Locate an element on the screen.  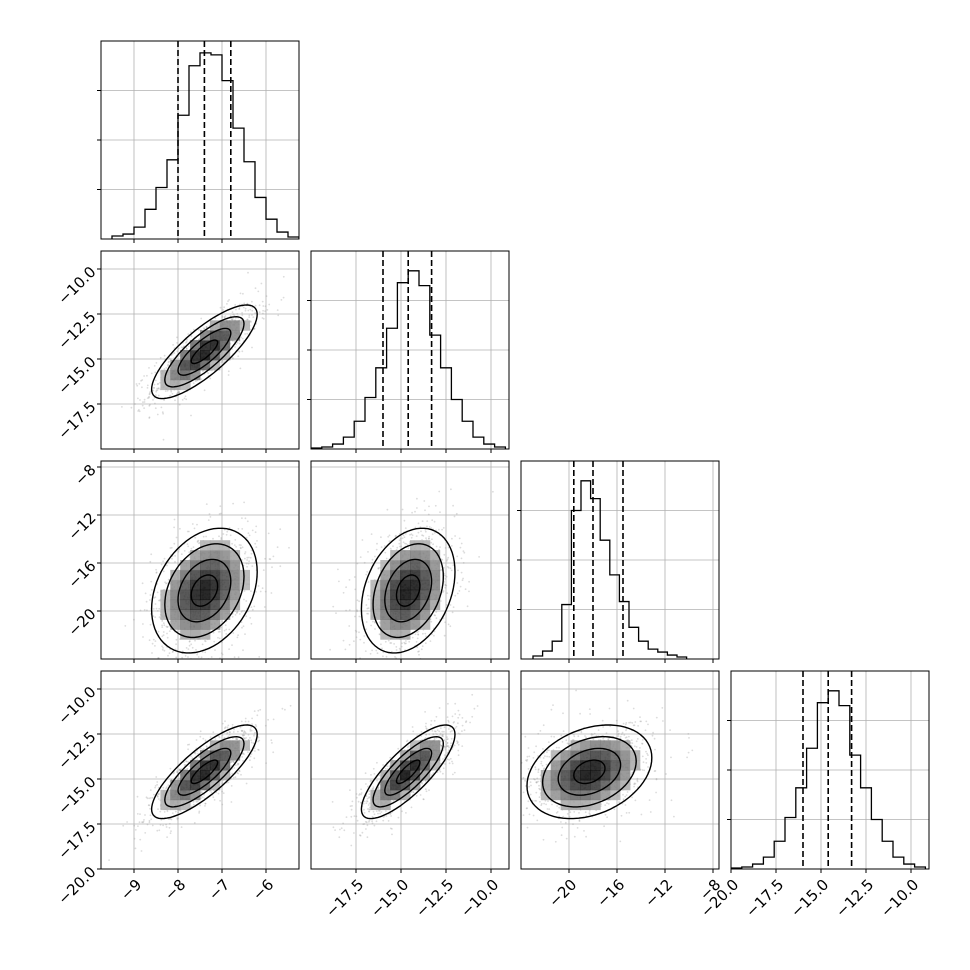
contour-line is located at coordinates (204, 590).